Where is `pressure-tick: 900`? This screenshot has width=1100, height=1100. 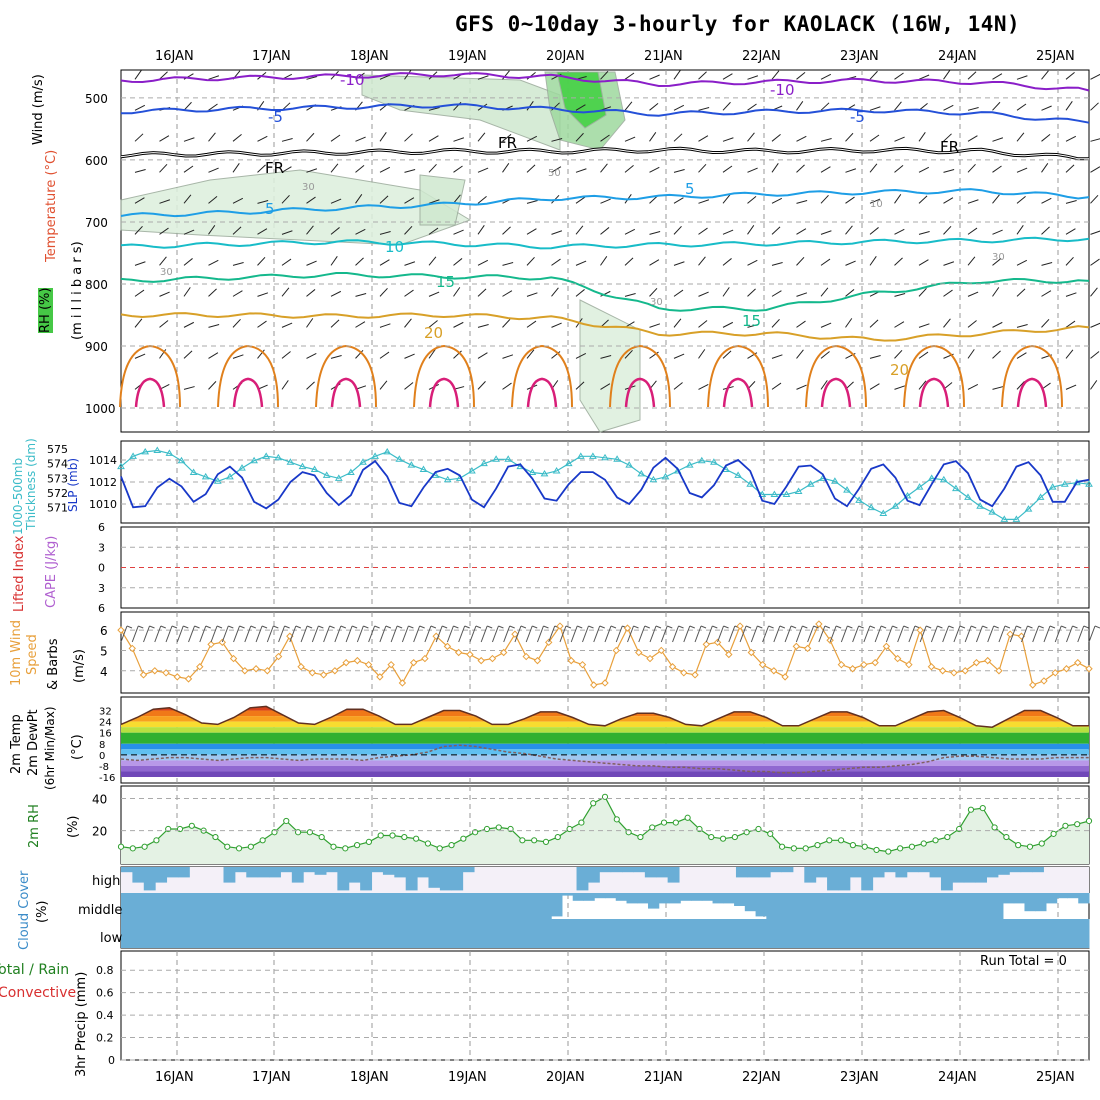 pressure-tick: 900 is located at coordinates (96, 347).